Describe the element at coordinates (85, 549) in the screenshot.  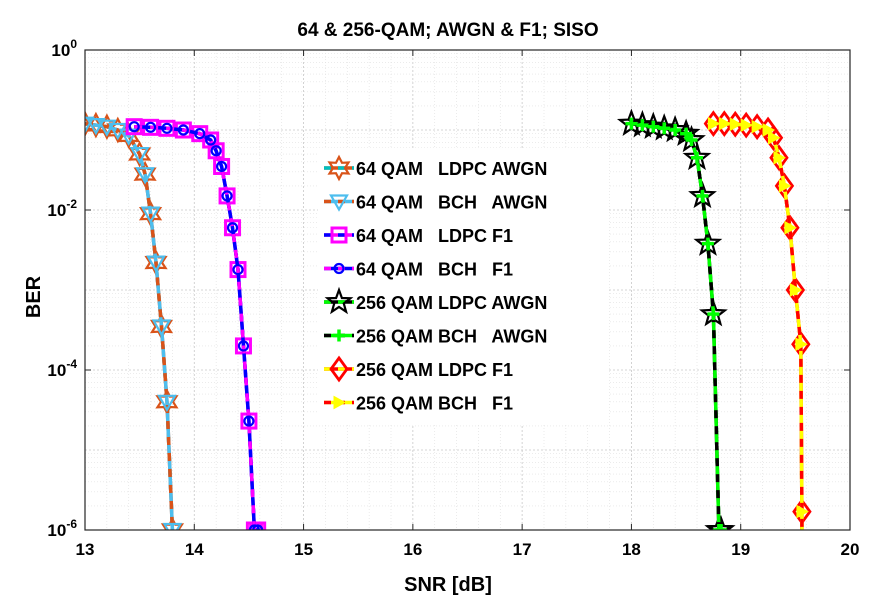
I see `x-tick-label: 13` at that location.